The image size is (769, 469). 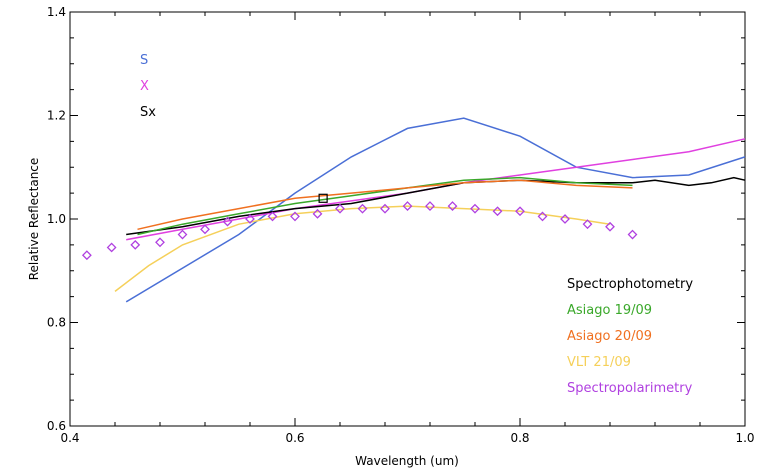 I want to click on x-tick-label: 0.6, so click(x=294, y=438).